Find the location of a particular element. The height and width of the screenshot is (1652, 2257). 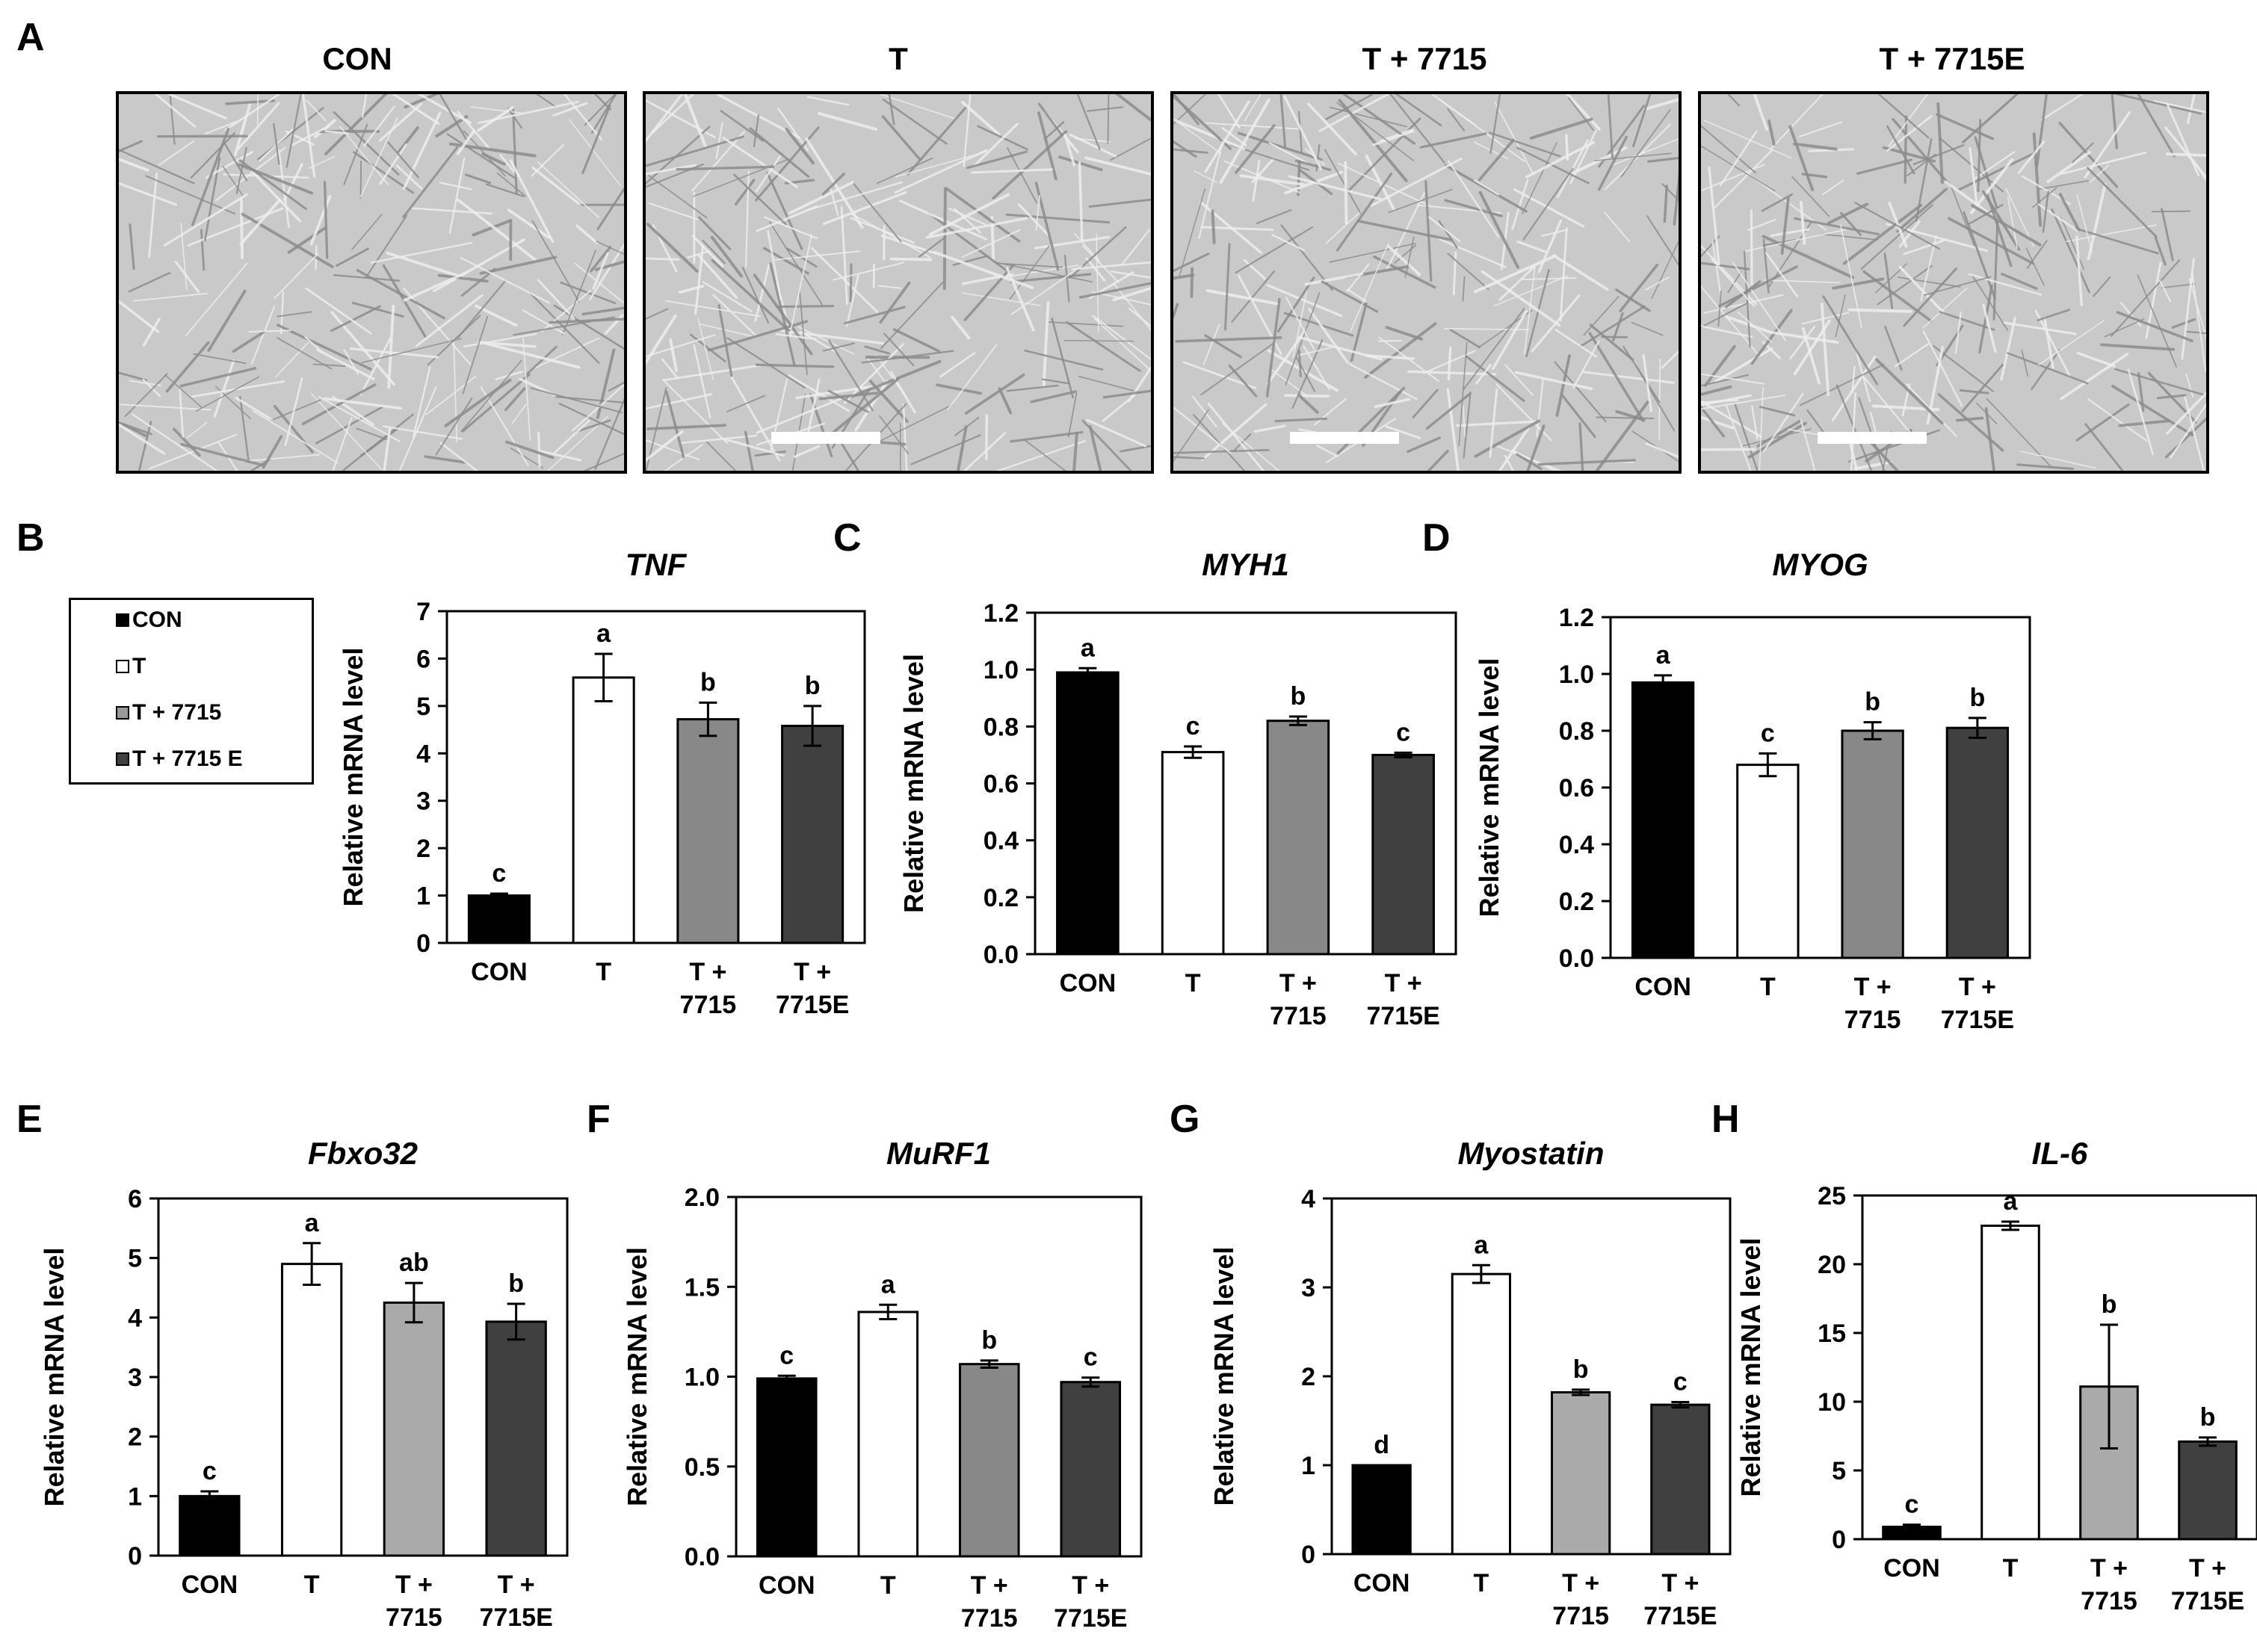

significance-letter: b is located at coordinates (708, 682).